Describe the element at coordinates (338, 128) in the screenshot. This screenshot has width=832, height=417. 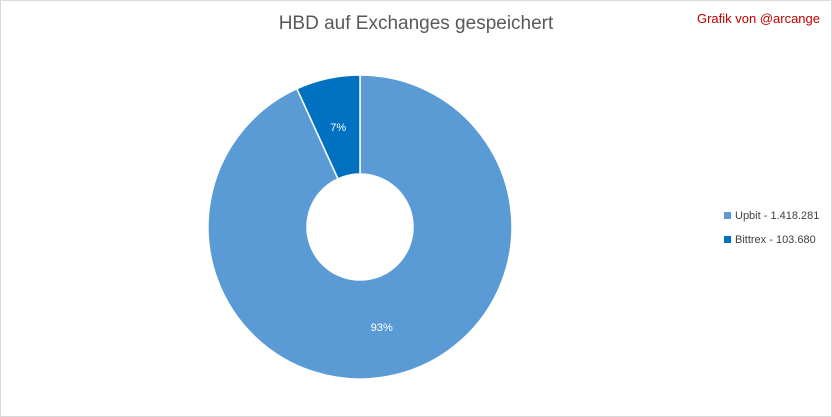
I see `slice-label-bittrex: 7%` at that location.